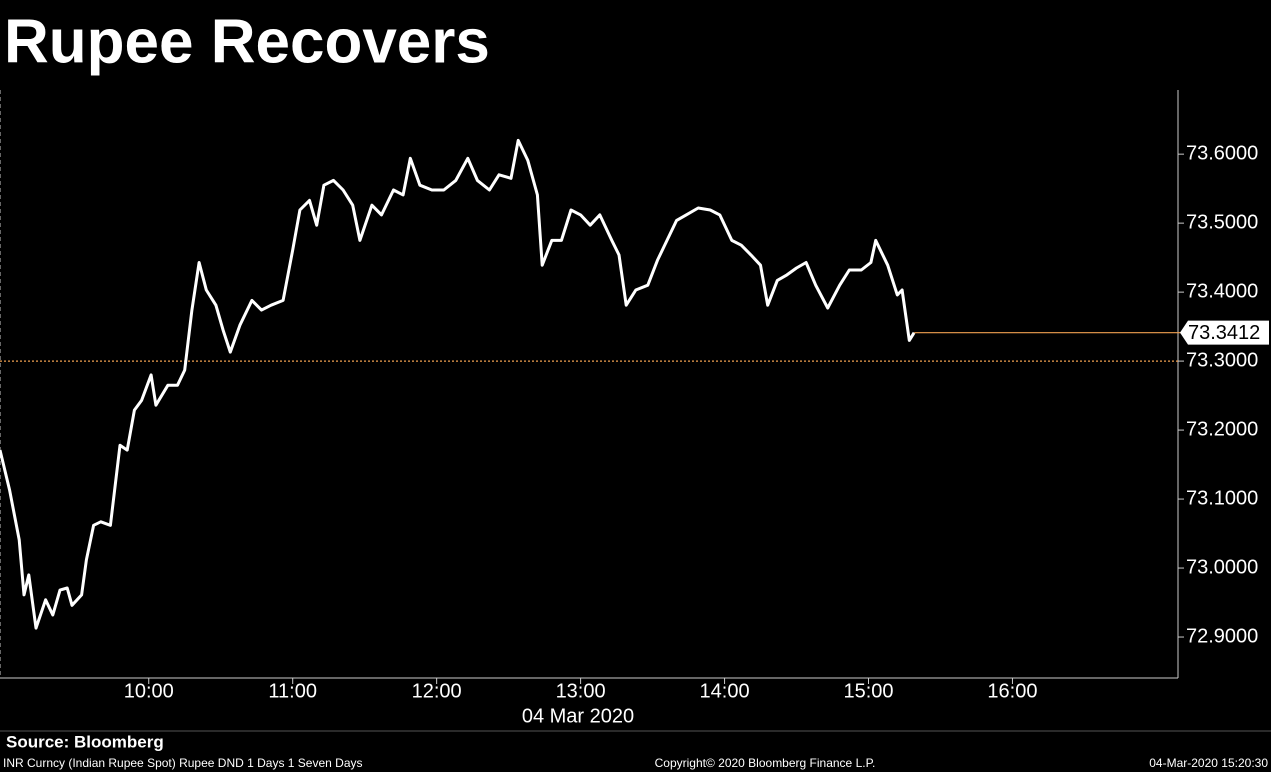  I want to click on x-tick-label: 13:00, so click(581, 691).